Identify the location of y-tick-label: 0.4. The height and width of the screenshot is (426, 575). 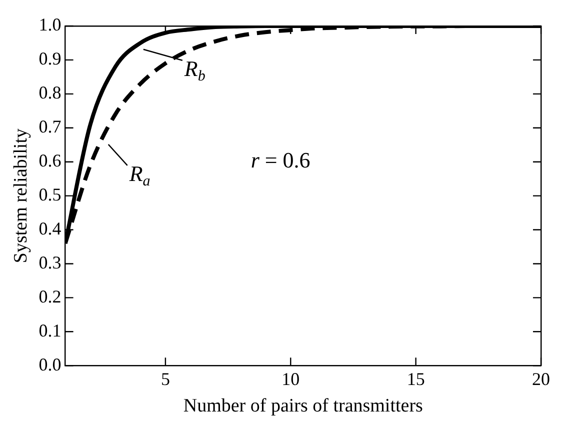
(50, 228).